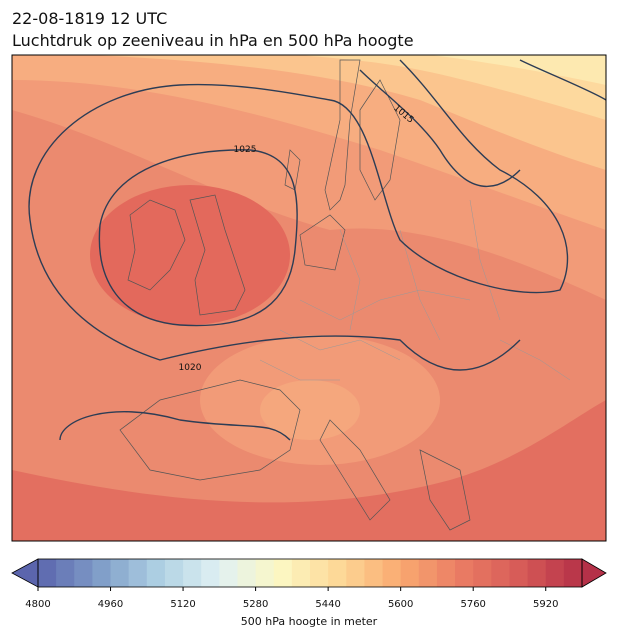 This screenshot has height=643, width=618. I want to click on map-date: 22-08-1819 12 UTC, so click(89, 18).